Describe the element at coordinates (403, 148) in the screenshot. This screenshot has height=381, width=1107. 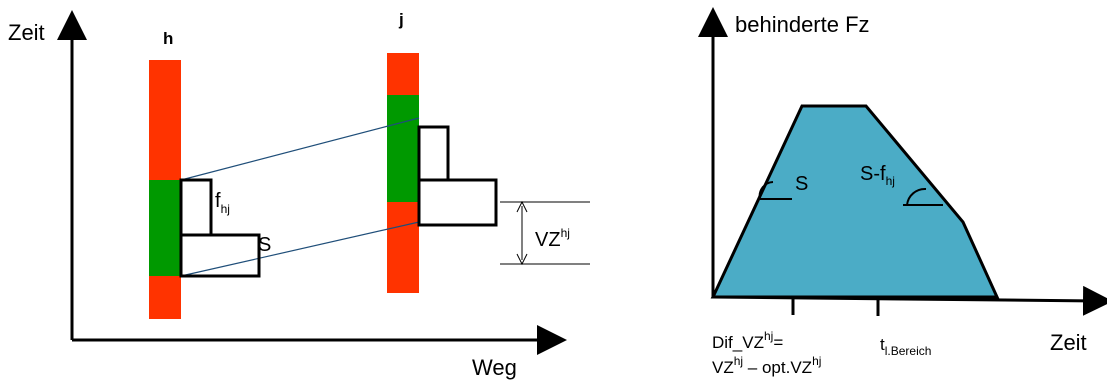
I see `signal-j-green` at that location.